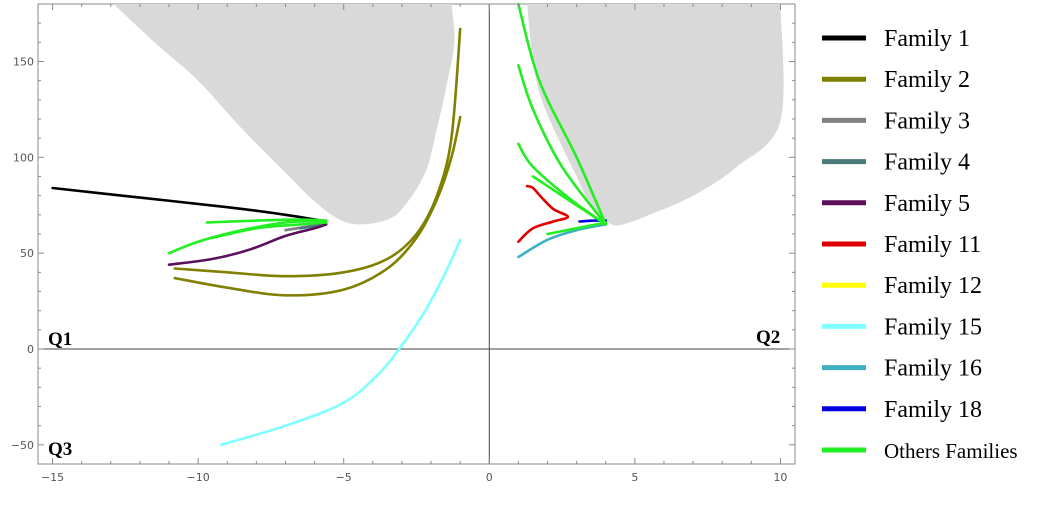 This screenshot has width=1046, height=511. I want to click on legend-item: Family 18, so click(902, 410).